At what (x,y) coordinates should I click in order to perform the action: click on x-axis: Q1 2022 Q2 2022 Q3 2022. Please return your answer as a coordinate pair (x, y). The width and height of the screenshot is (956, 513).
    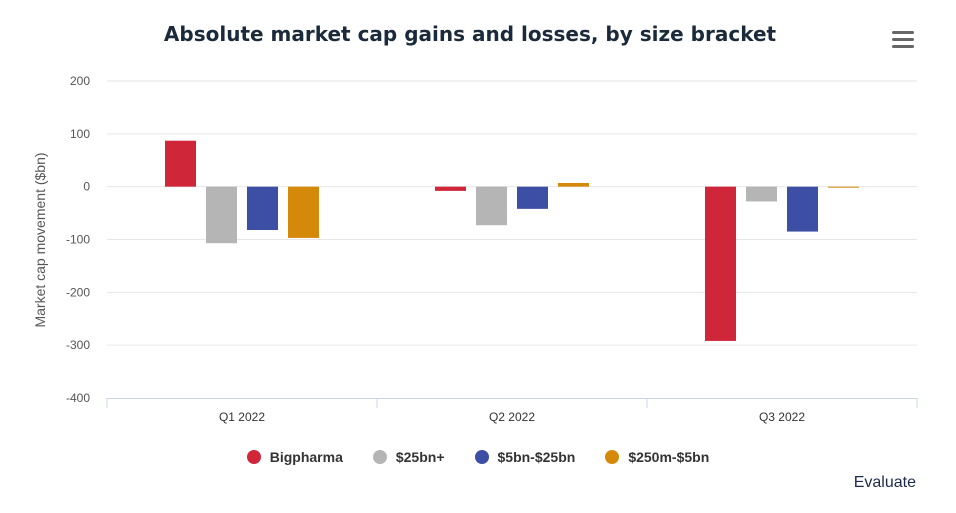
    Looking at the image, I should click on (512, 411).